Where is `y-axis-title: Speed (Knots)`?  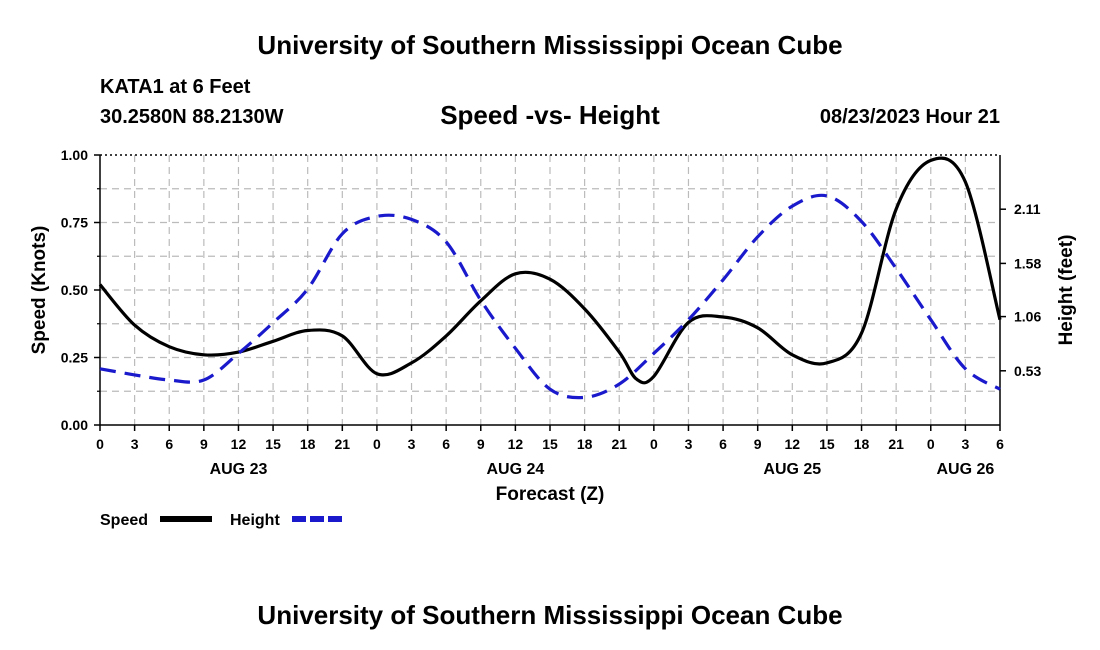
y-axis-title: Speed (Knots) is located at coordinates (39, 290).